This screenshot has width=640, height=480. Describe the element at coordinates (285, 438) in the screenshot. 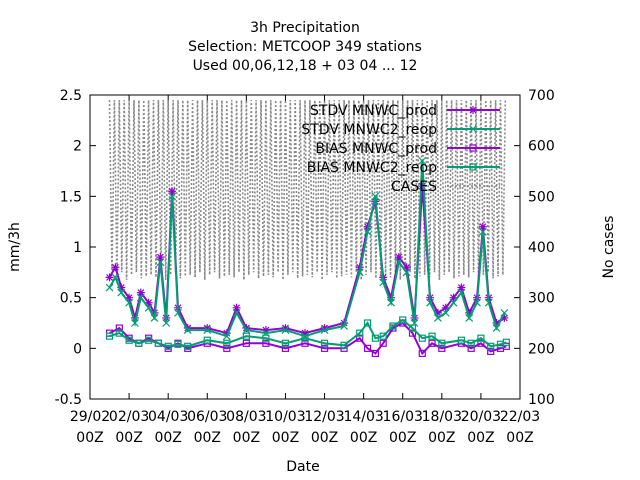

I see `x-tick-label-hour-5: 00Z` at that location.